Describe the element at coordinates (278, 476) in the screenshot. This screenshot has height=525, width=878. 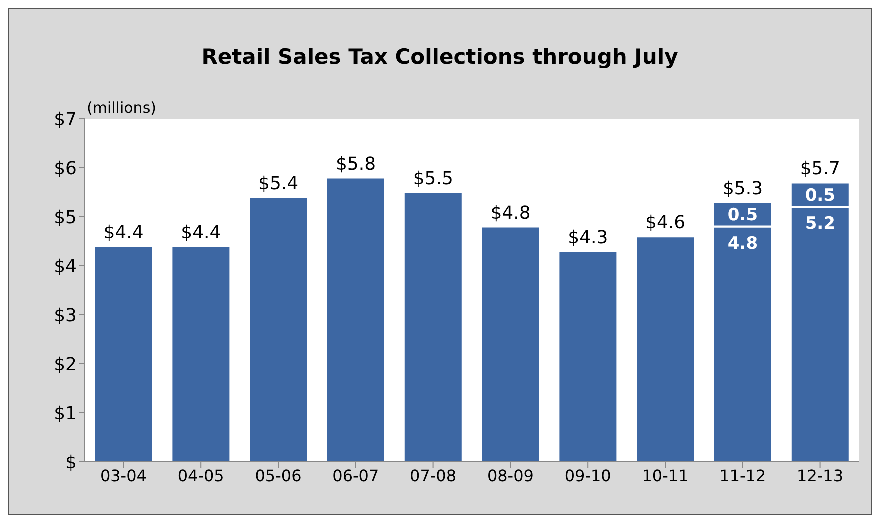
I see `x-tick-label: 05-06` at that location.